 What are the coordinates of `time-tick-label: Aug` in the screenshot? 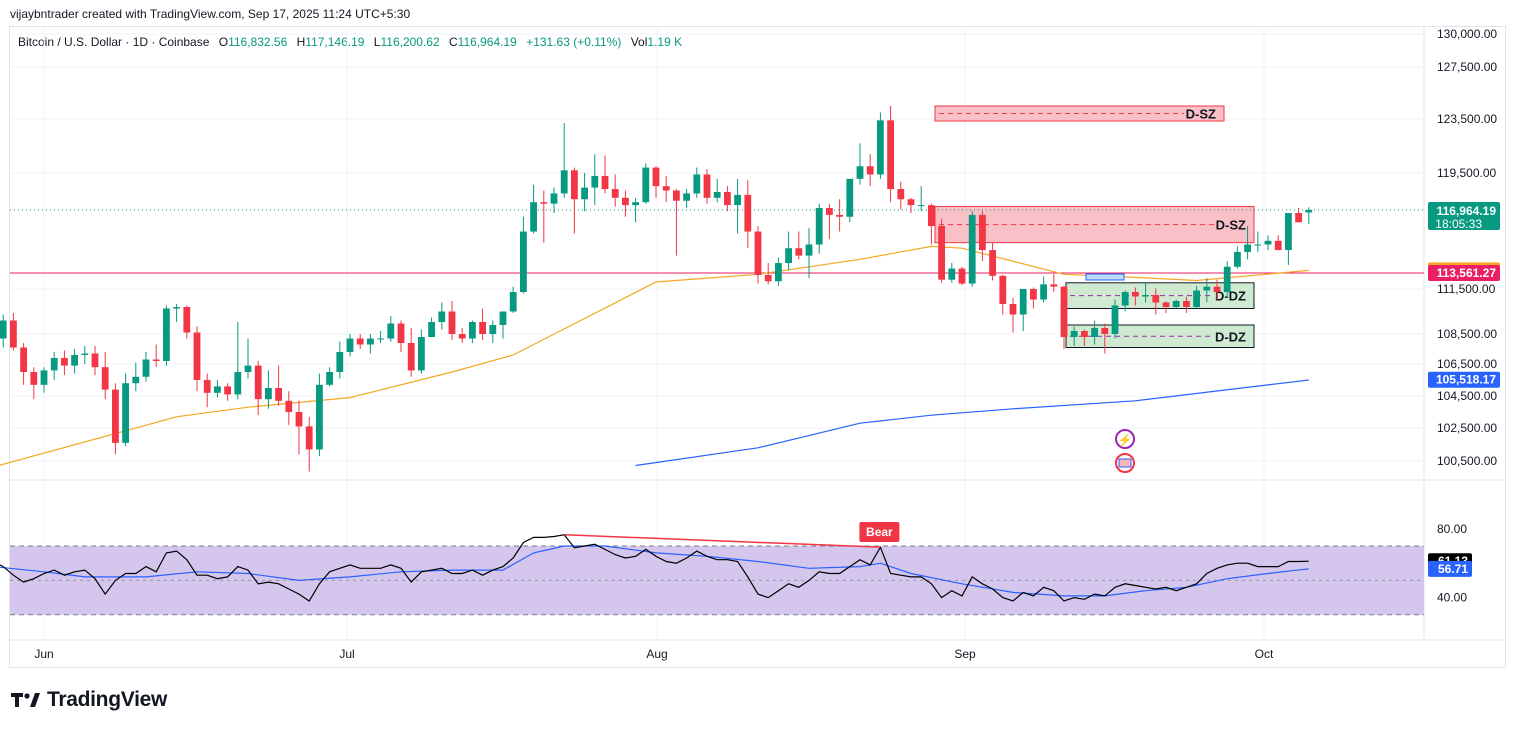 It's located at (656, 654).